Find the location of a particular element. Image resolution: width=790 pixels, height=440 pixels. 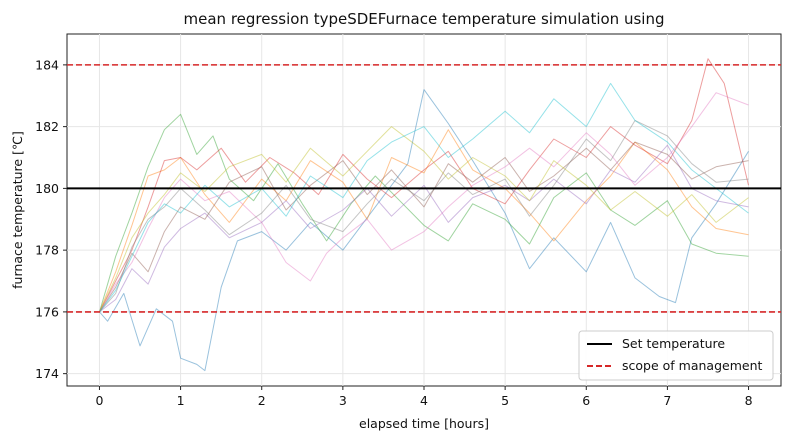

x-tick-label: 3 is located at coordinates (343, 400).